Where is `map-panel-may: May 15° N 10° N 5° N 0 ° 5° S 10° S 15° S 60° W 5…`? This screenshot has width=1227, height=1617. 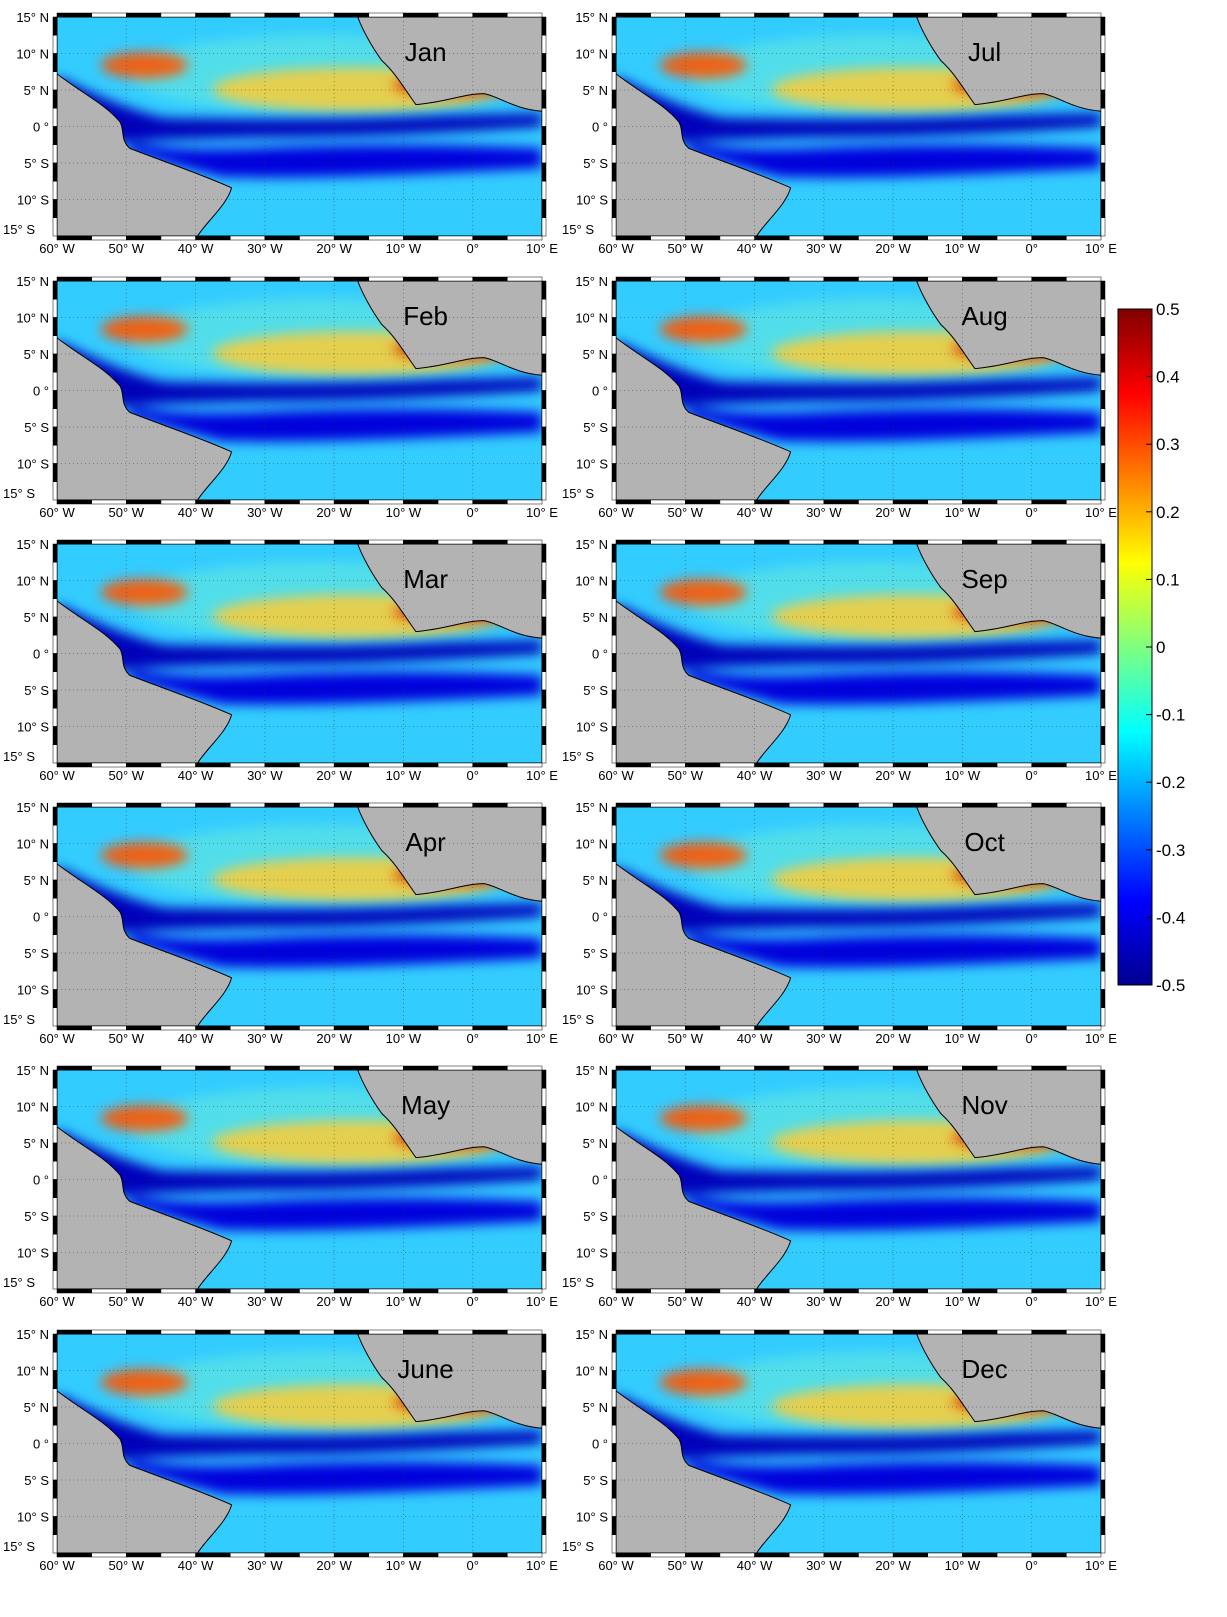 map-panel-may: May 15° N 10° N 5° N 0 ° 5° S 10° S 15° S 60° W 5… is located at coordinates (280, 1186).